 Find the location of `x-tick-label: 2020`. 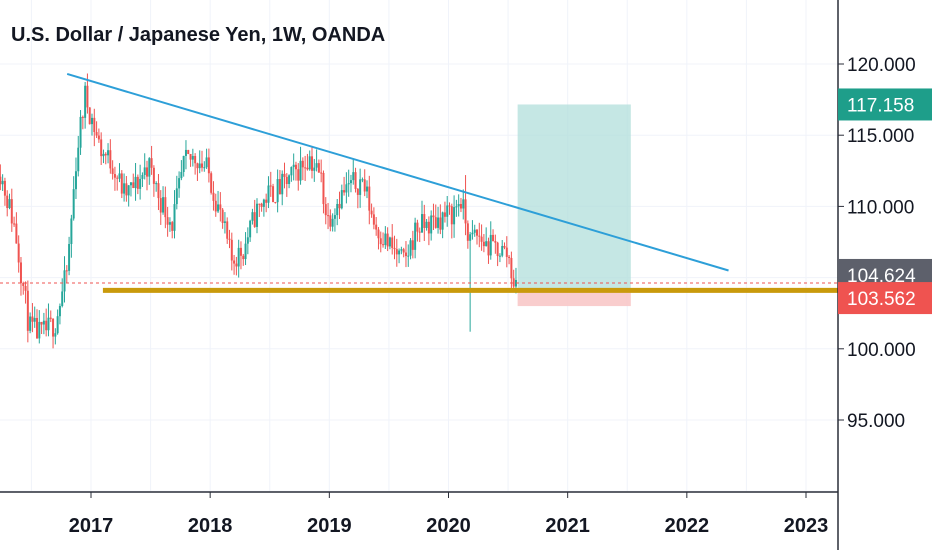

x-tick-label: 2020 is located at coordinates (448, 526).